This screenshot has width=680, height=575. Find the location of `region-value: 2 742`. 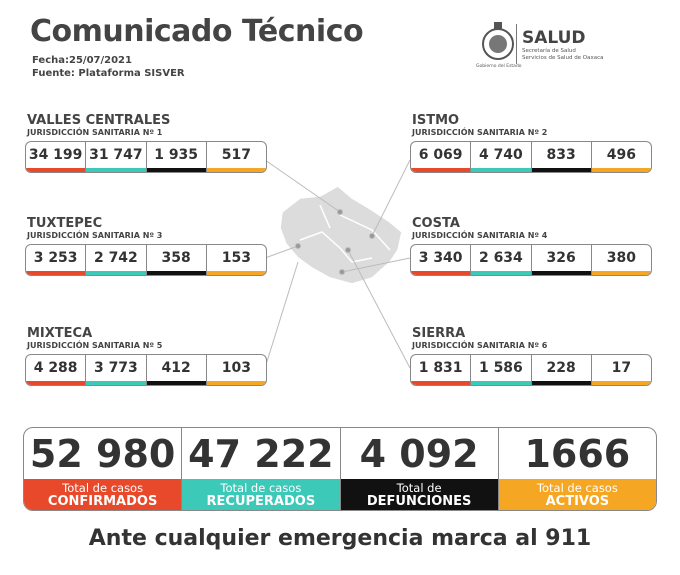

region-value: 2 742 is located at coordinates (116, 260).